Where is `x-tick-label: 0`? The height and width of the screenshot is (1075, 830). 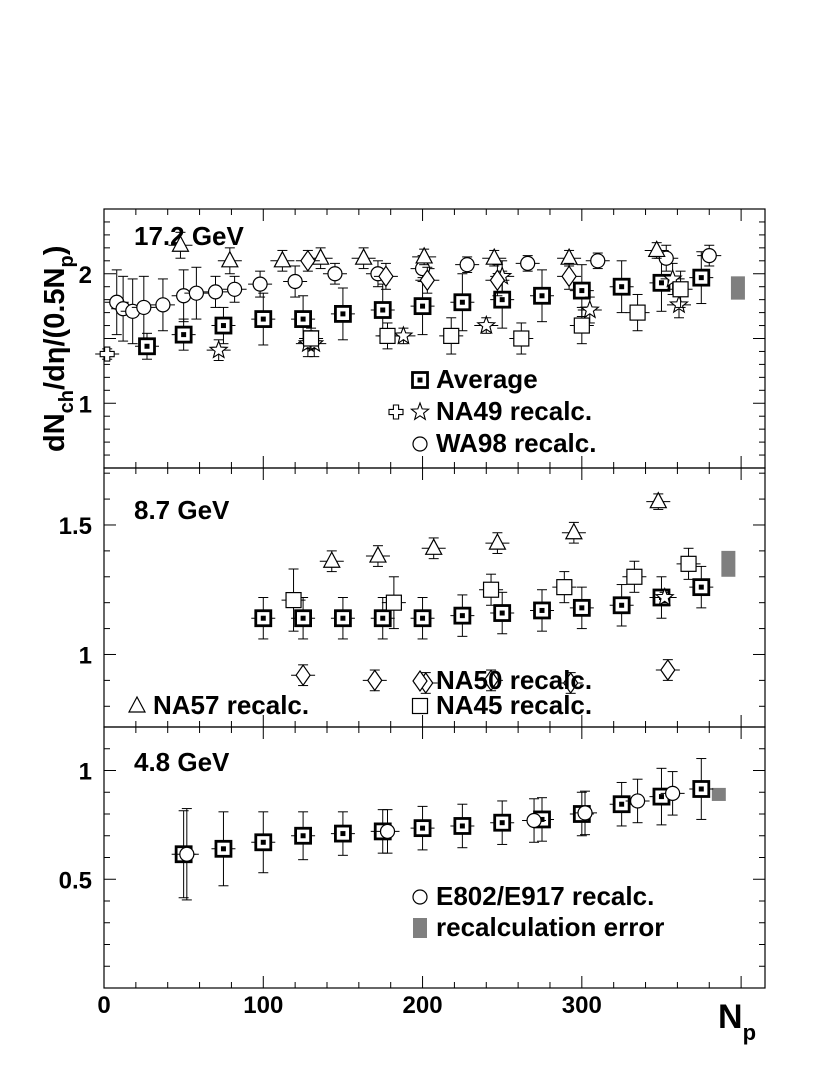 x-tick-label: 0 is located at coordinates (103, 1005).